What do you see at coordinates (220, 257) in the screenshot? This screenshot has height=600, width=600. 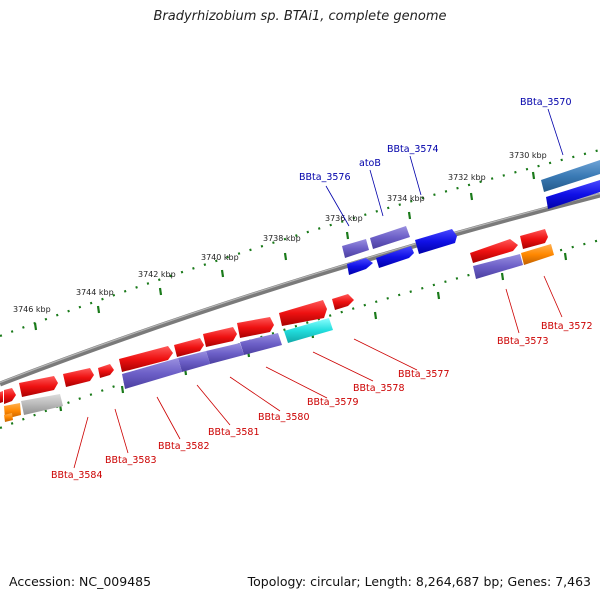 I see `kbp-label: 3740 kbp` at bounding box center [220, 257].